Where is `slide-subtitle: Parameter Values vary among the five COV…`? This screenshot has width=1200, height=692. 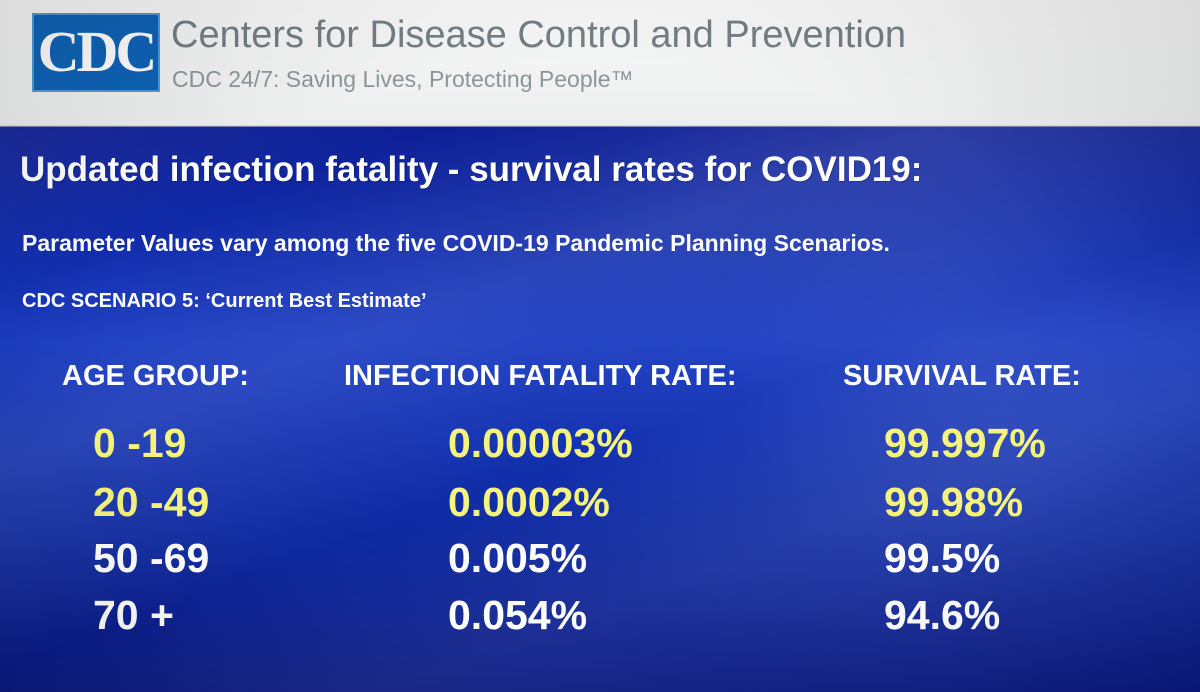
slide-subtitle: Parameter Values vary among the five COV… is located at coordinates (456, 243).